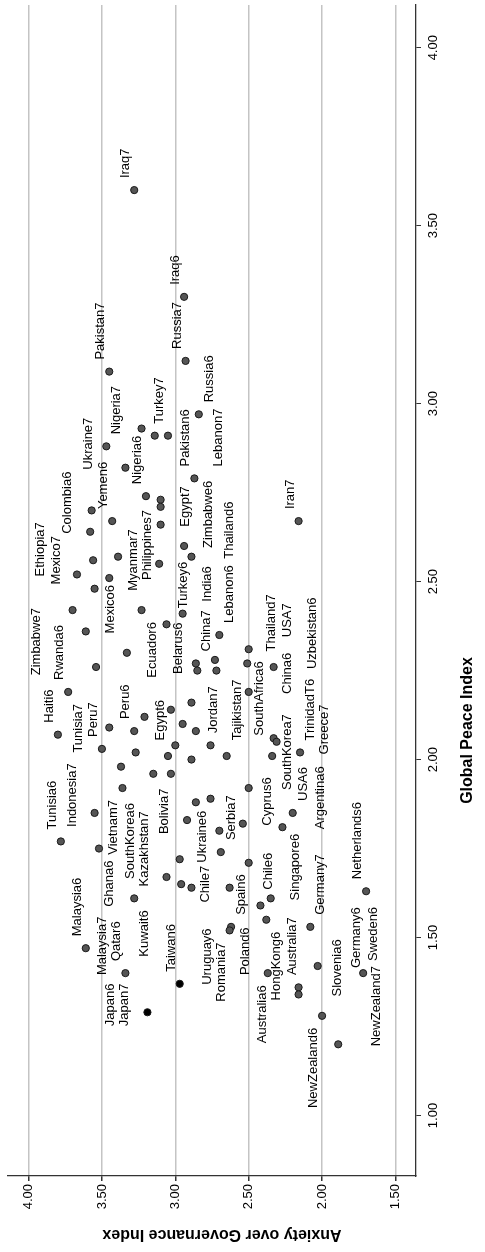 This screenshot has height=1252, width=485. Describe the element at coordinates (208, 379) in the screenshot. I see `annotation: Russia6` at that location.